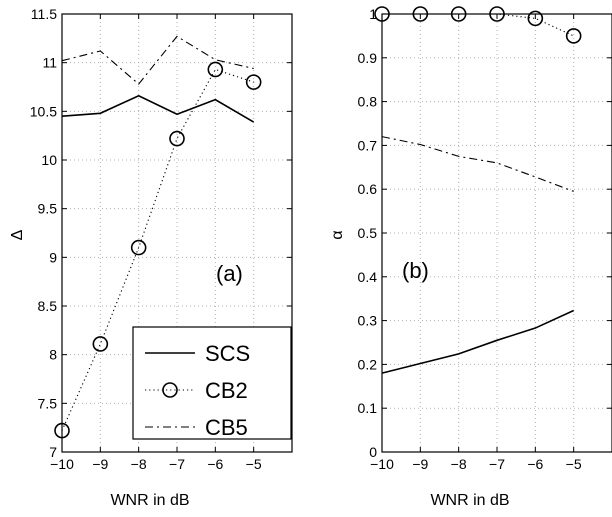 This screenshot has width=612, height=517. What do you see at coordinates (227, 353) in the screenshot?
I see `legend-label: SCS` at bounding box center [227, 353].